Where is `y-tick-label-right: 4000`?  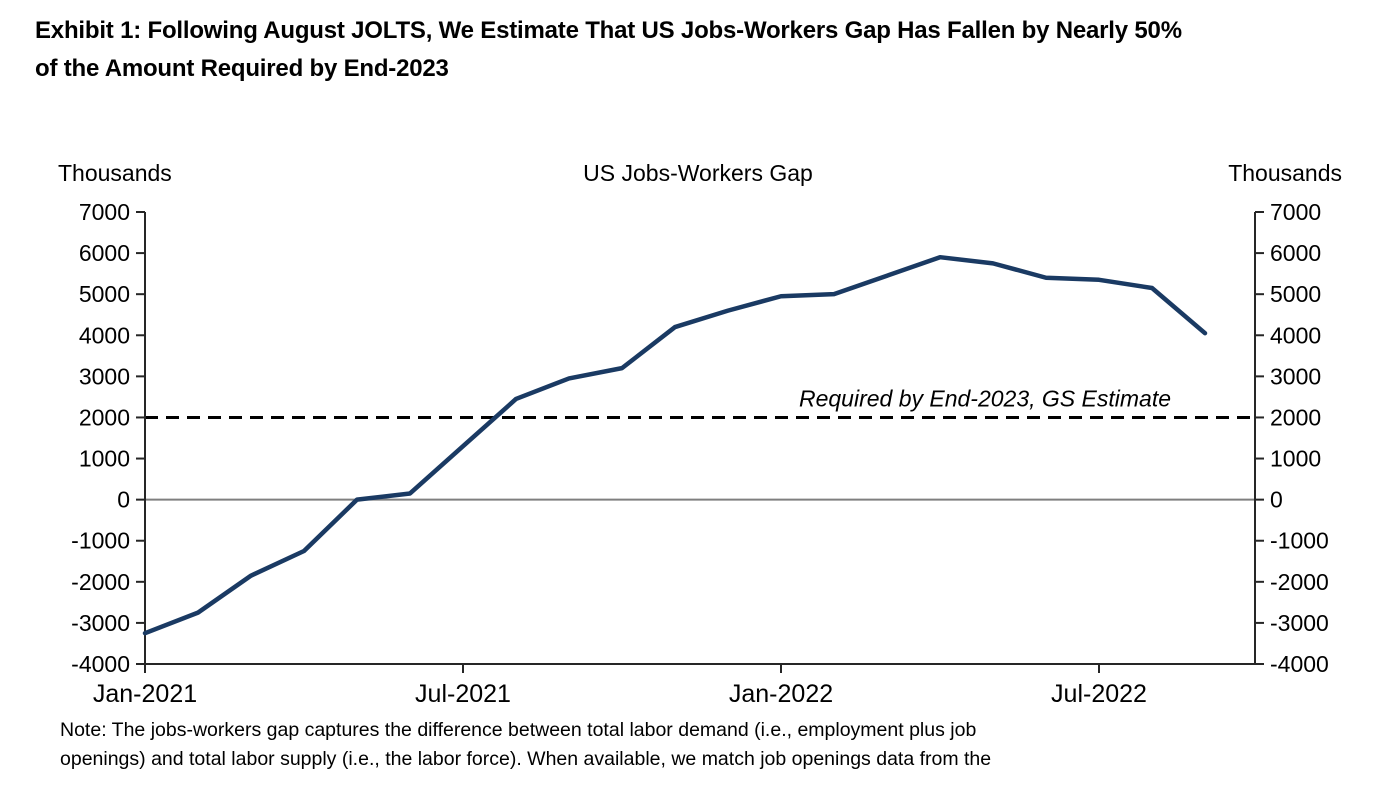
y-tick-label-right: 4000 is located at coordinates (1295, 335).